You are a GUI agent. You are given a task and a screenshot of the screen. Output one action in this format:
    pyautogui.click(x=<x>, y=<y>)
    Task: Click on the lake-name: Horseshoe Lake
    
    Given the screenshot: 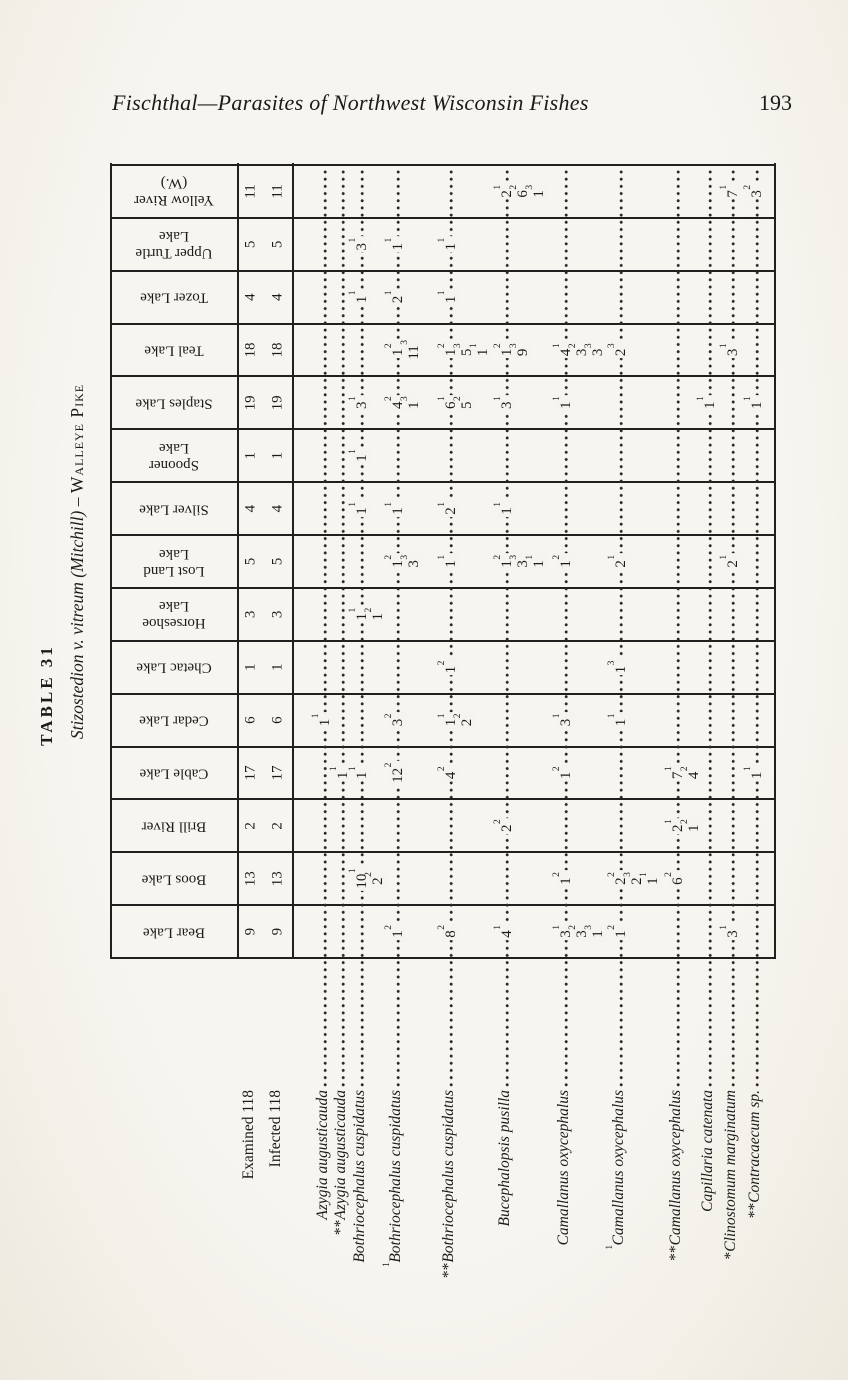 What is the action you would take?
    pyautogui.click(x=174, y=615)
    